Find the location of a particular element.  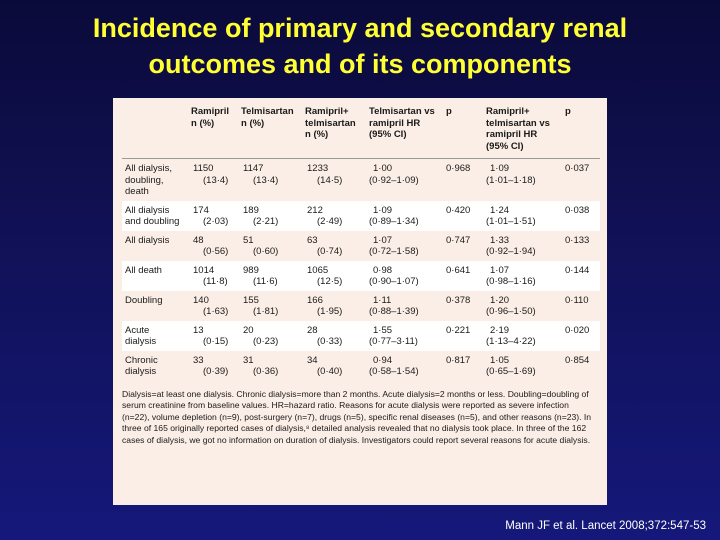

combination-hr-cell: 1·05 (0·65–1·69) is located at coordinates (511, 366).